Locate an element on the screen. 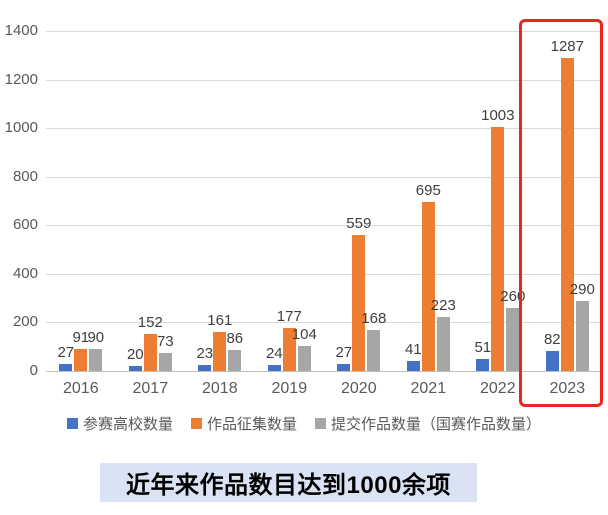  data-label: 260 is located at coordinates (513, 296).